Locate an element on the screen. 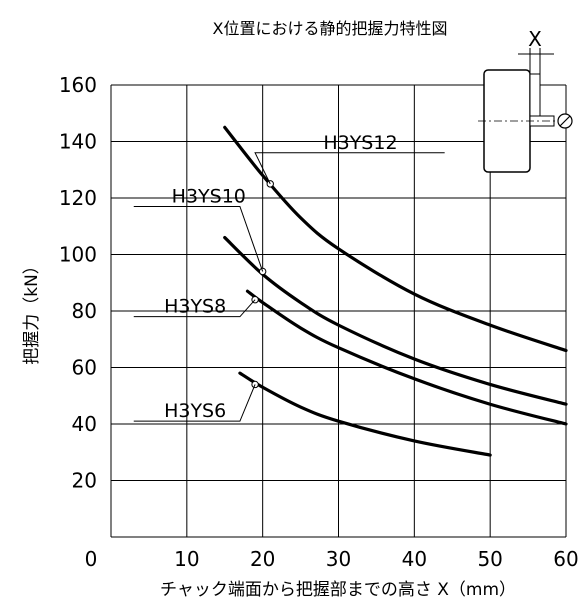  inset-x-label: X is located at coordinates (535, 39).